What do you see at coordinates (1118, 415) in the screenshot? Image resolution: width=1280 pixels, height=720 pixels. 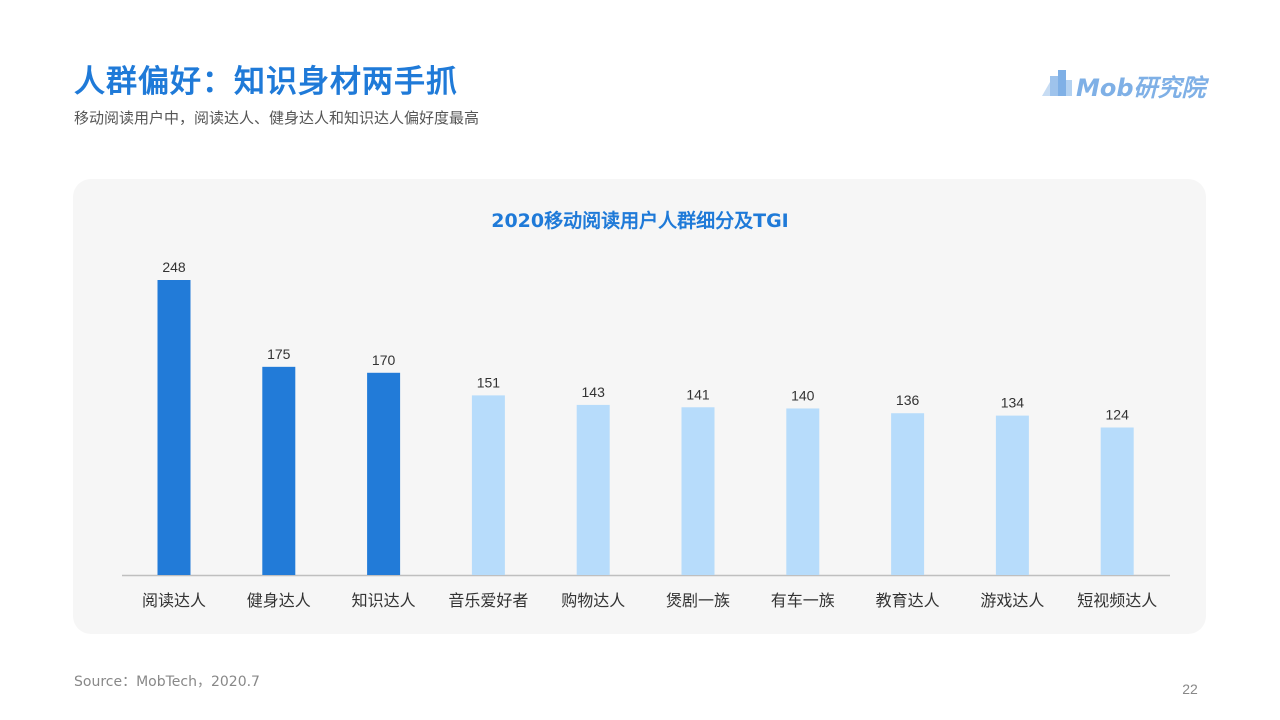 I see `data-label: 124` at bounding box center [1118, 415].